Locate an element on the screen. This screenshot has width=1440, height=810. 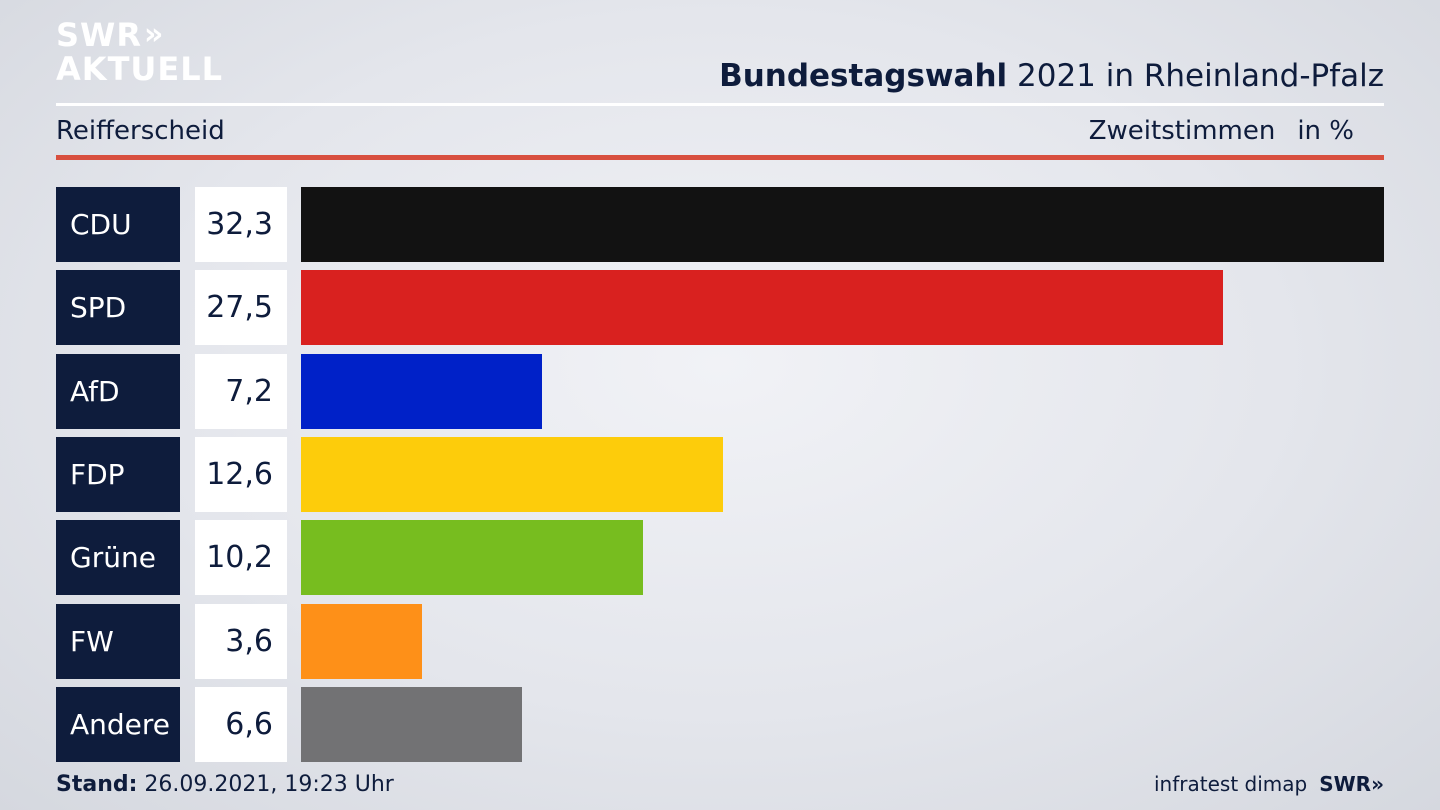
bar-row: FDP 12,6 is located at coordinates (720, 474).